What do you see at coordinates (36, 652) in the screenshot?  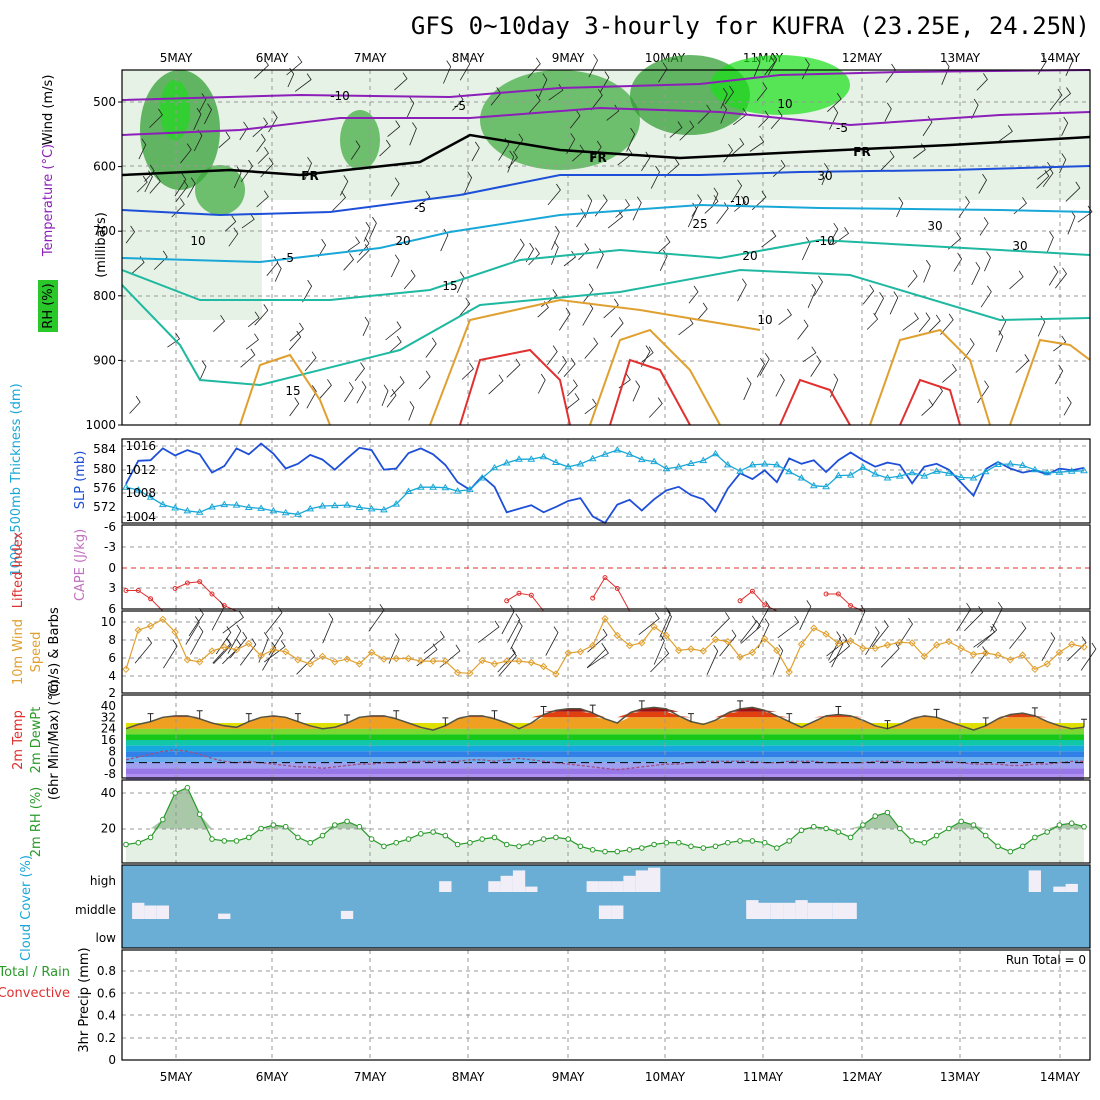 I see `wind-speed-axis-label: Speed` at bounding box center [36, 652].